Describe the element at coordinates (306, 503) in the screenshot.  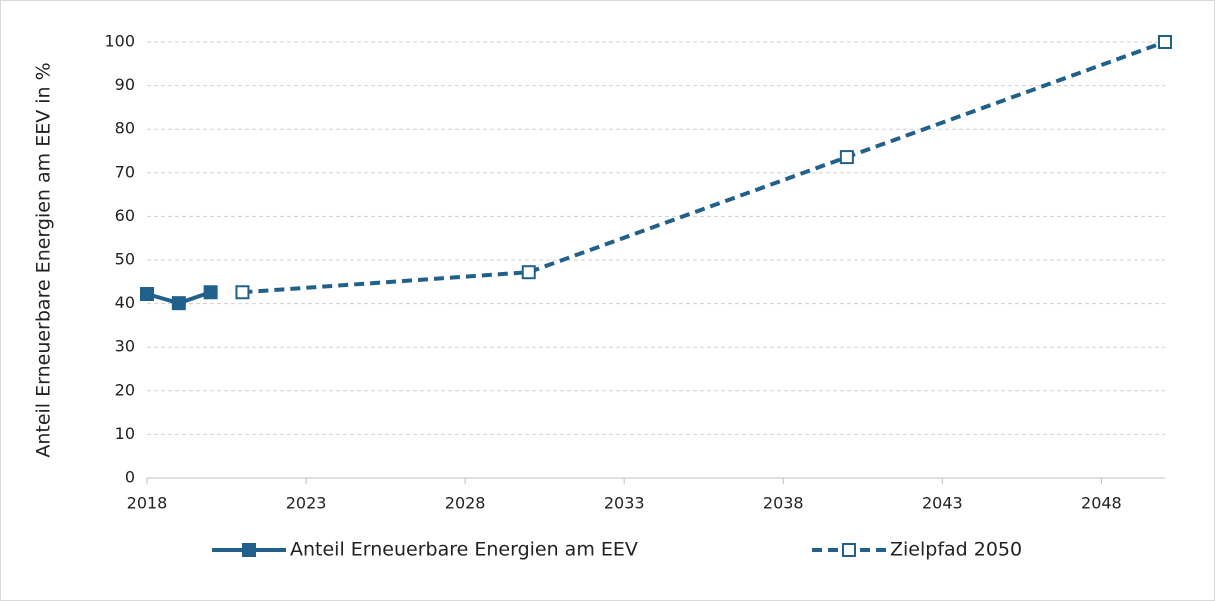
I see `x-tick-label: 2023` at that location.